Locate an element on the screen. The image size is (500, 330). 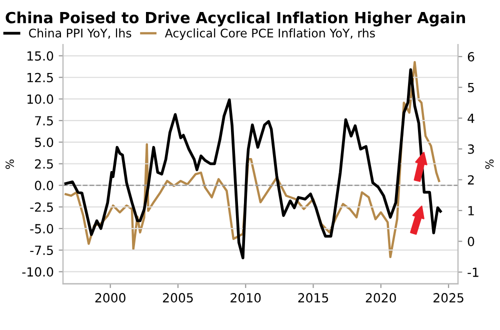
y2-tick-label: 4 is located at coordinates (471, 118).